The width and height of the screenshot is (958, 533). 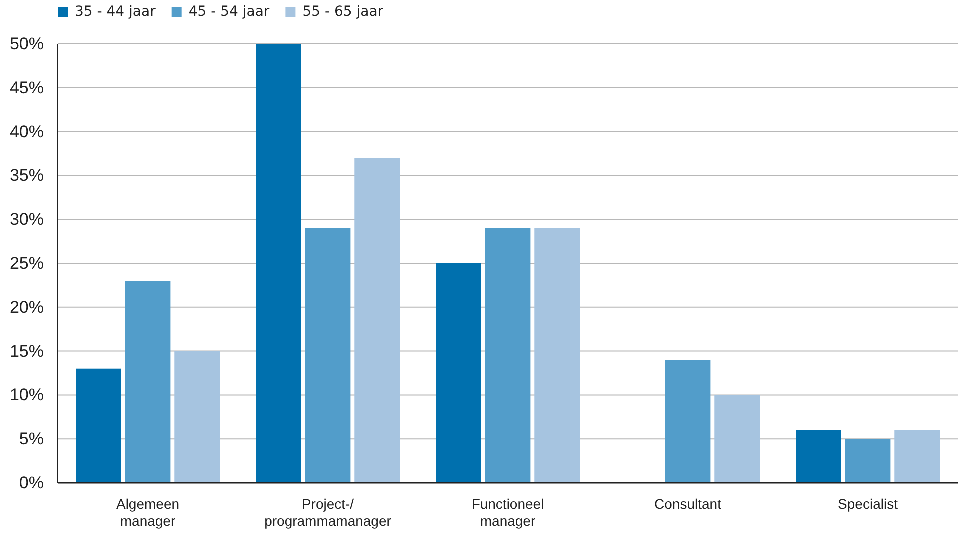 I want to click on y-tick-label: 25%, so click(x=27, y=263).